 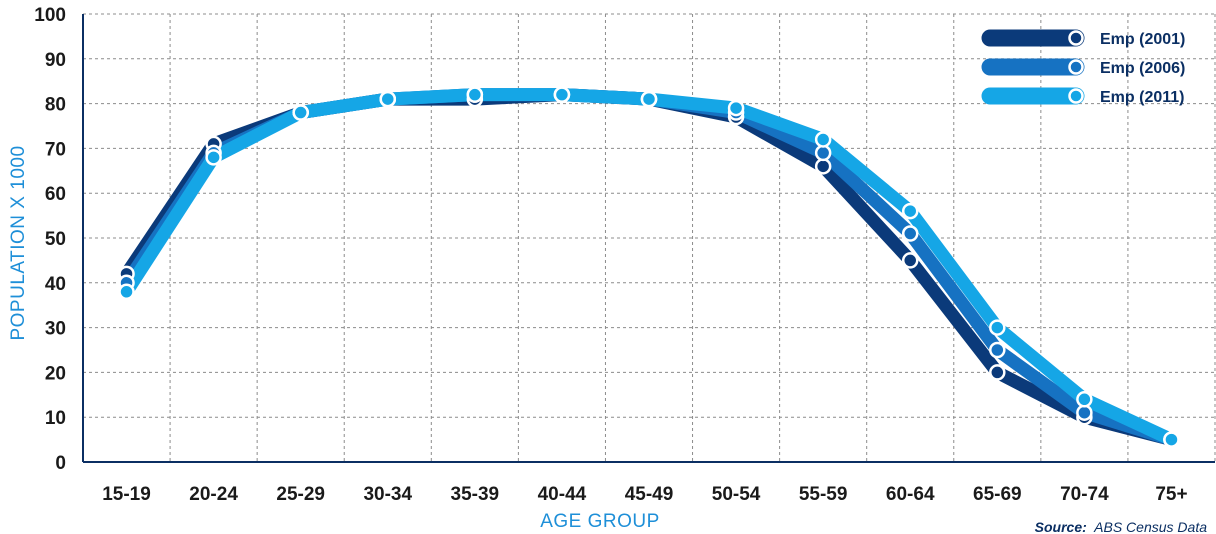 I want to click on legend-label: Emp (2006), so click(x=1142, y=68).